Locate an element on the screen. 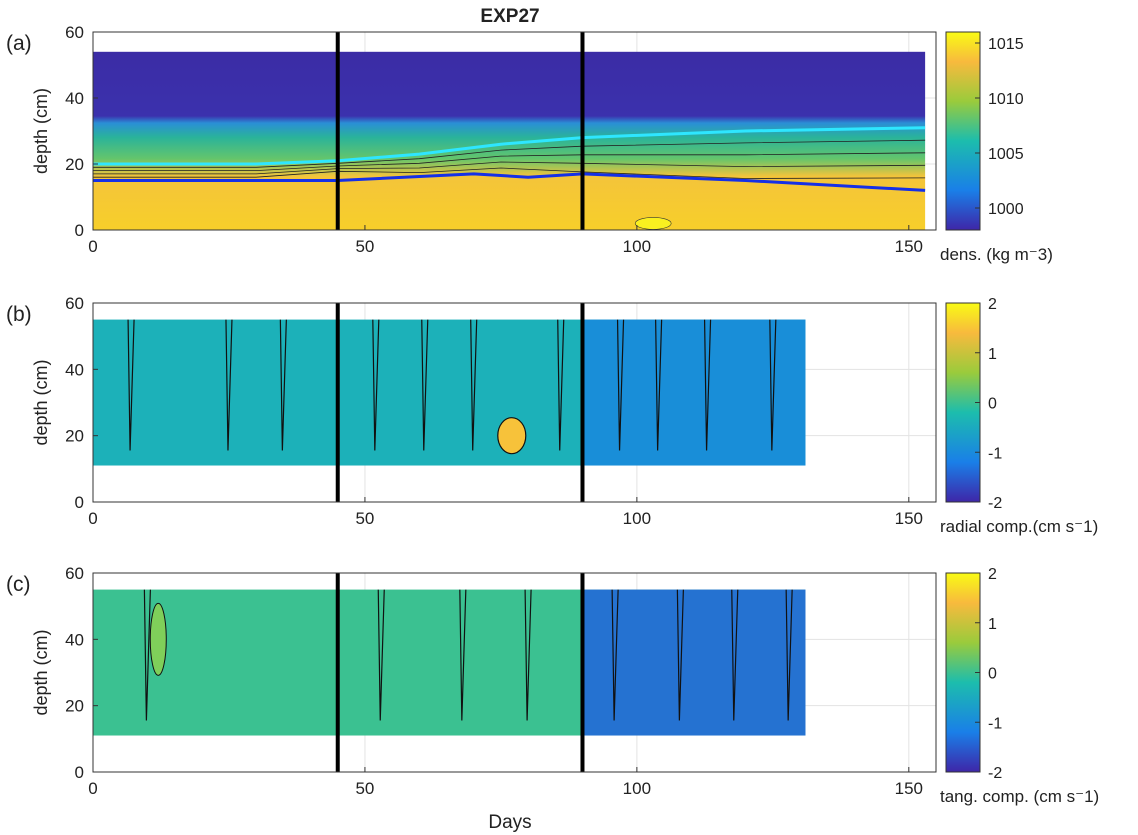 This screenshot has width=1138, height=835. colorbar-label: tang. comp. (cm s⁻1) is located at coordinates (1019, 796).